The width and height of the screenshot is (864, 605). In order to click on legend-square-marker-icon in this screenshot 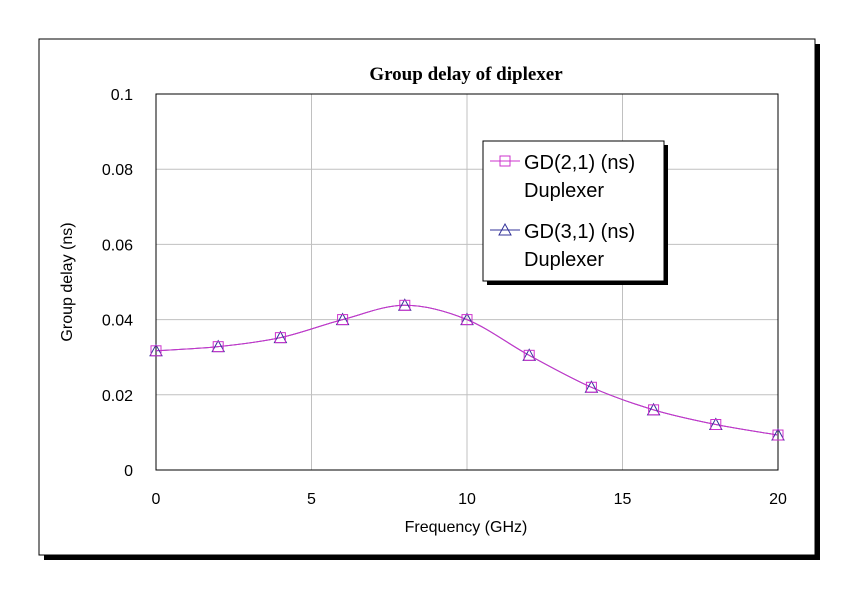, I will do `click(505, 161)`.